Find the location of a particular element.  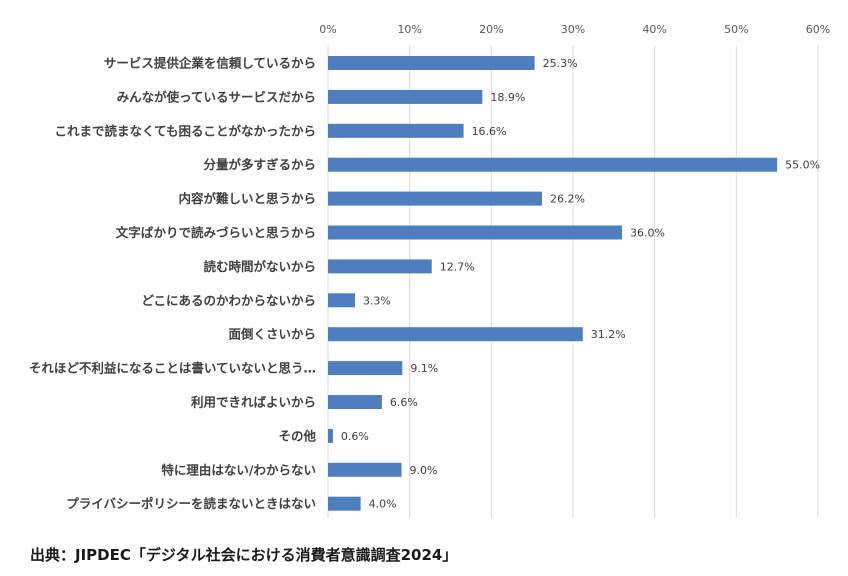

value-label: 55.0% is located at coordinates (802, 165).